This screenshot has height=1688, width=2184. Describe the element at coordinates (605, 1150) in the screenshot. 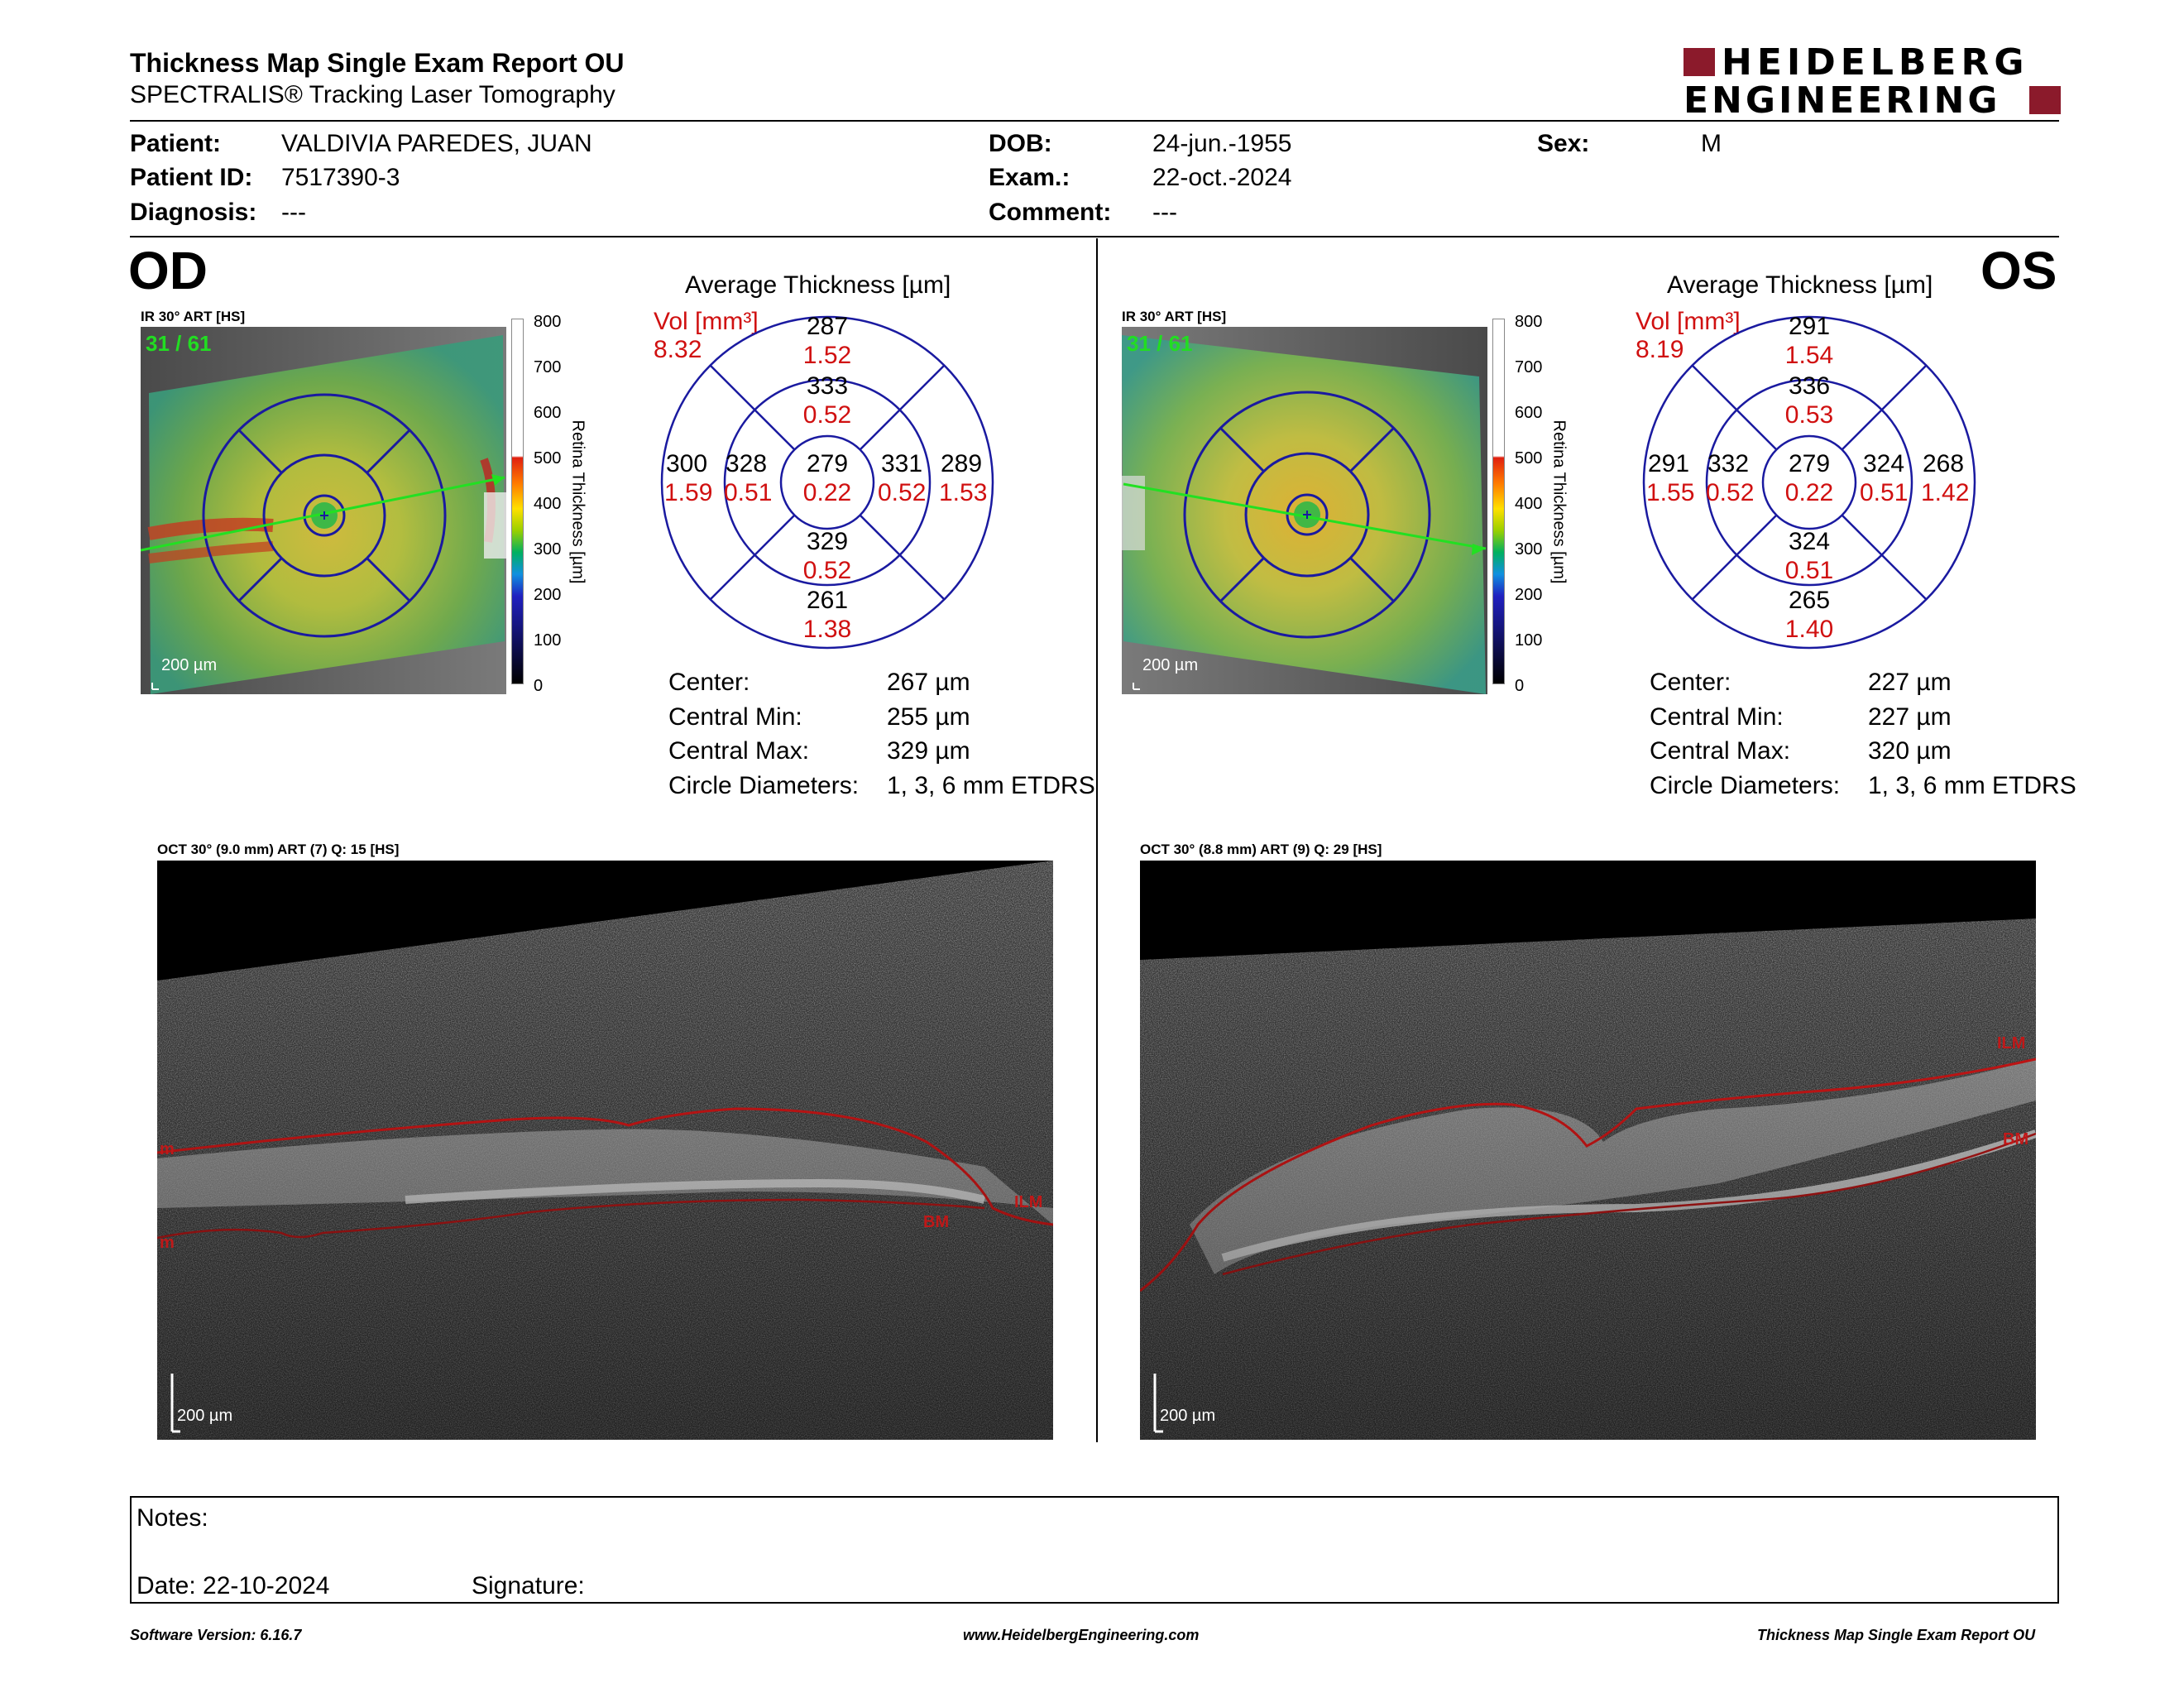

I see `od-oct-scan` at that location.